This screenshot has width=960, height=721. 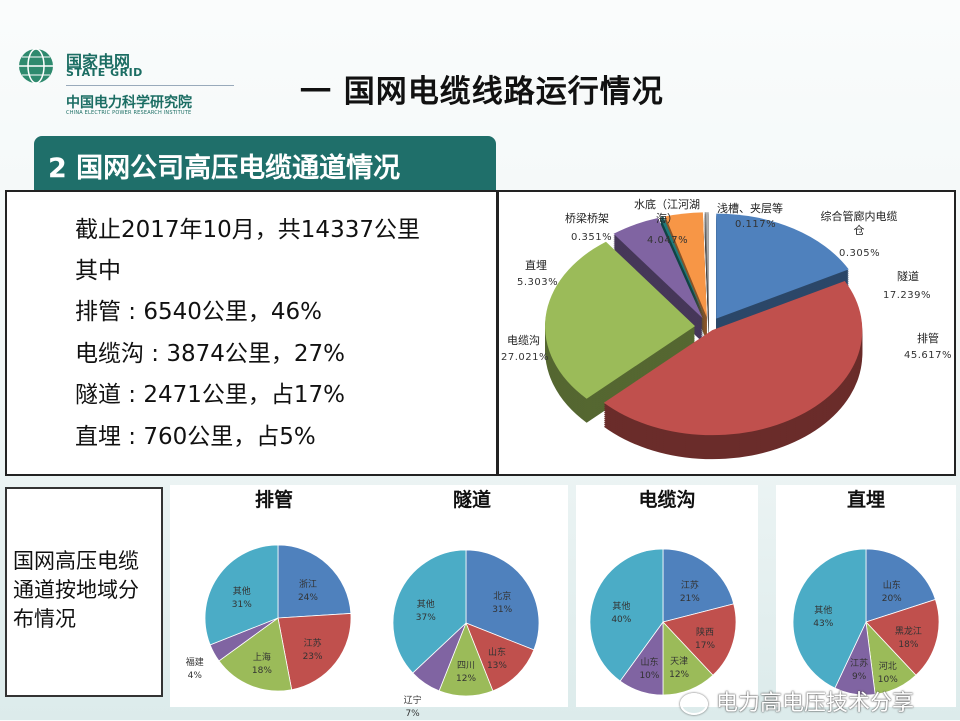 I want to click on pie-title: 隧道, so click(x=471, y=500).